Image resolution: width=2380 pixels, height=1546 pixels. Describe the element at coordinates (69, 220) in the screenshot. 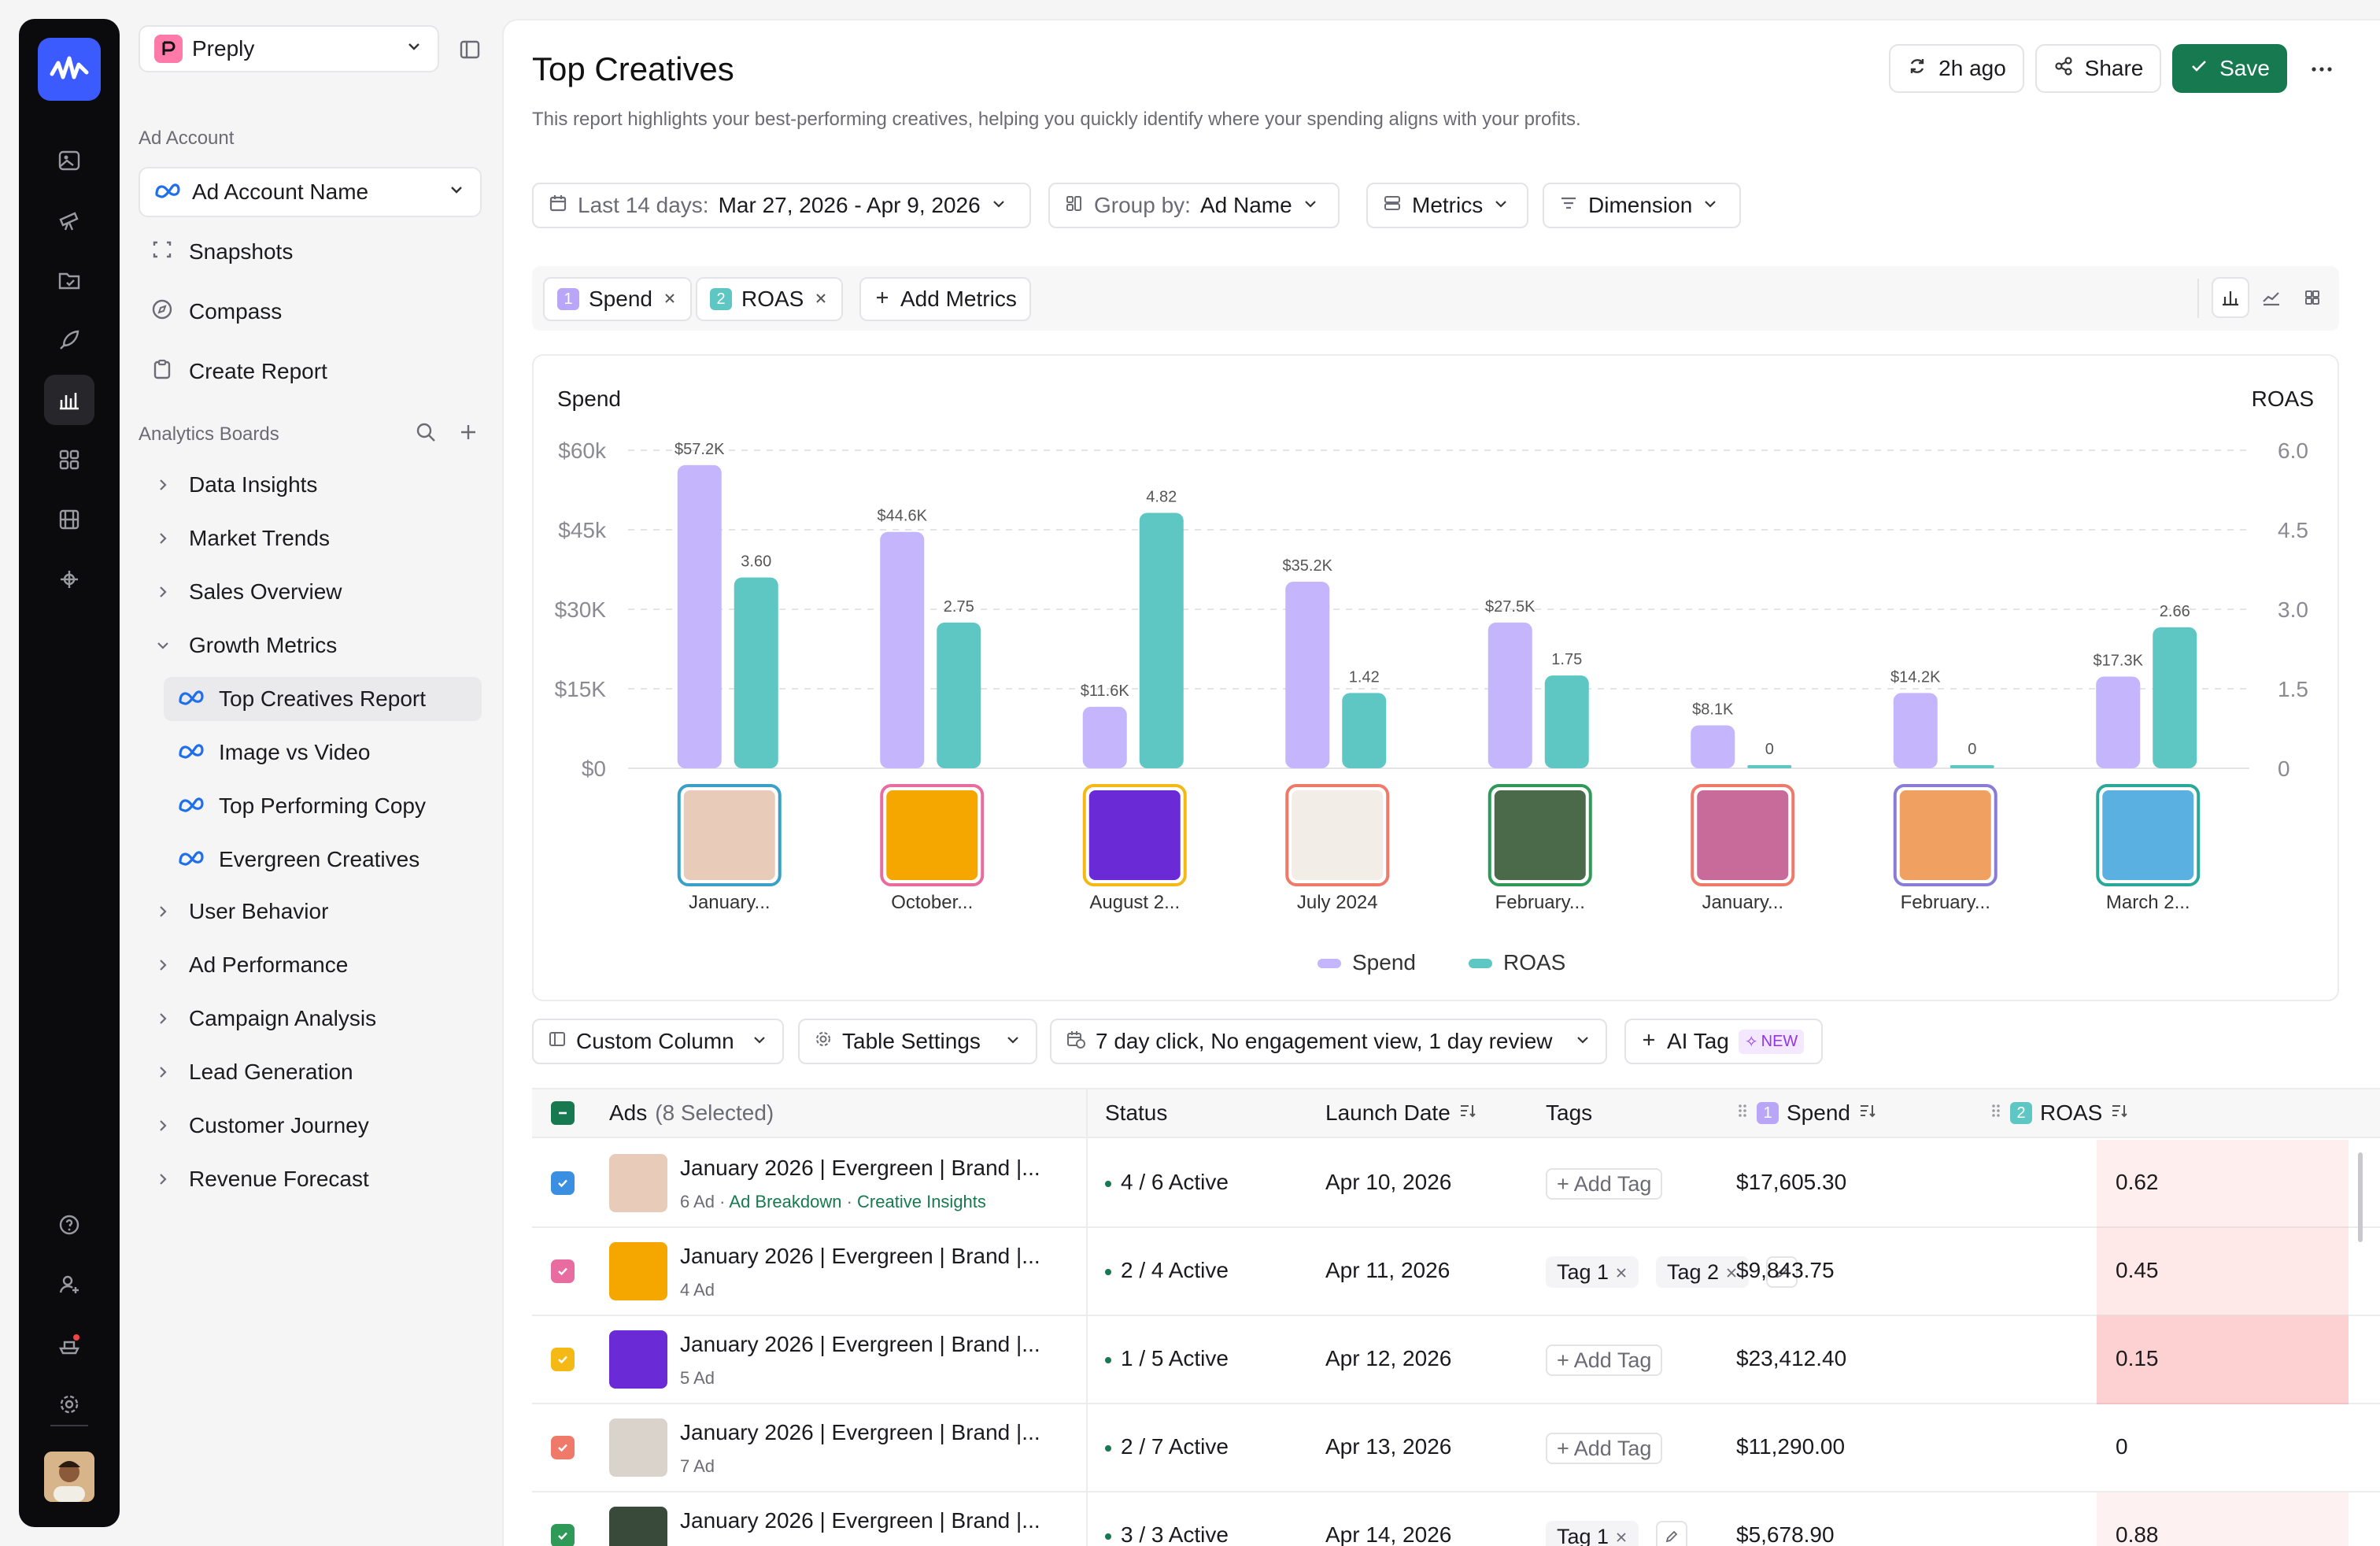

I see `telescope-icon` at that location.